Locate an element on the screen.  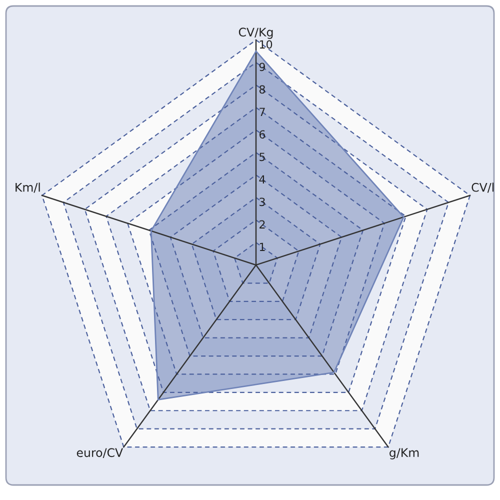
spoke-label: Km/l is located at coordinates (28, 187).